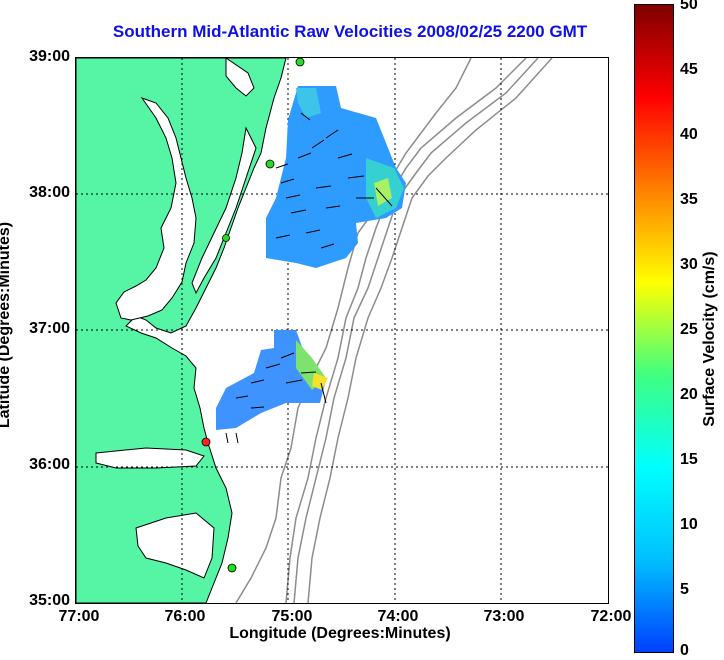  I want to click on y-tick-label: 39:00, so click(49, 56).